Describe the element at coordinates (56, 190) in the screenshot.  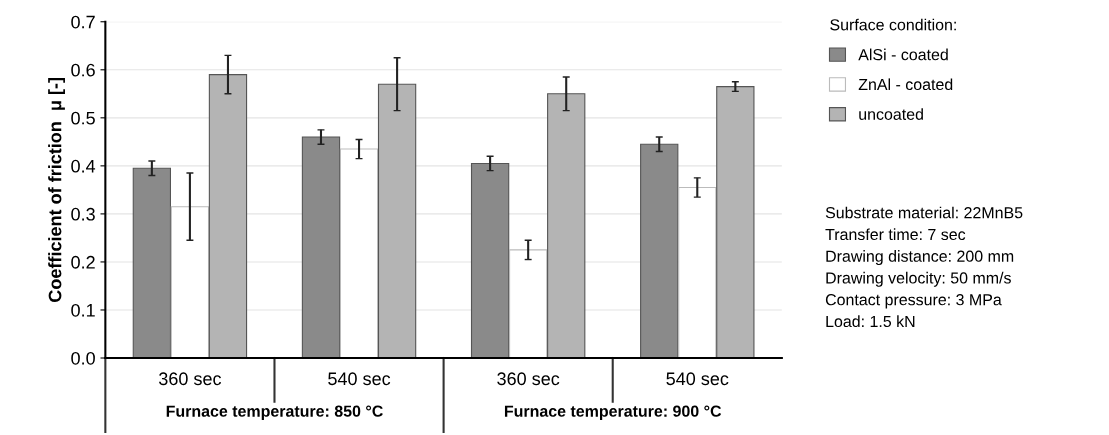
I see `y-axis-title: Coefficient of friction μ [-]` at that location.